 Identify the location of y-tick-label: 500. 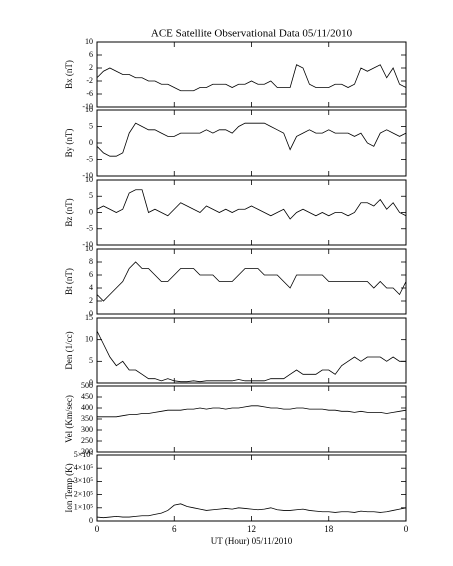
(87, 385).